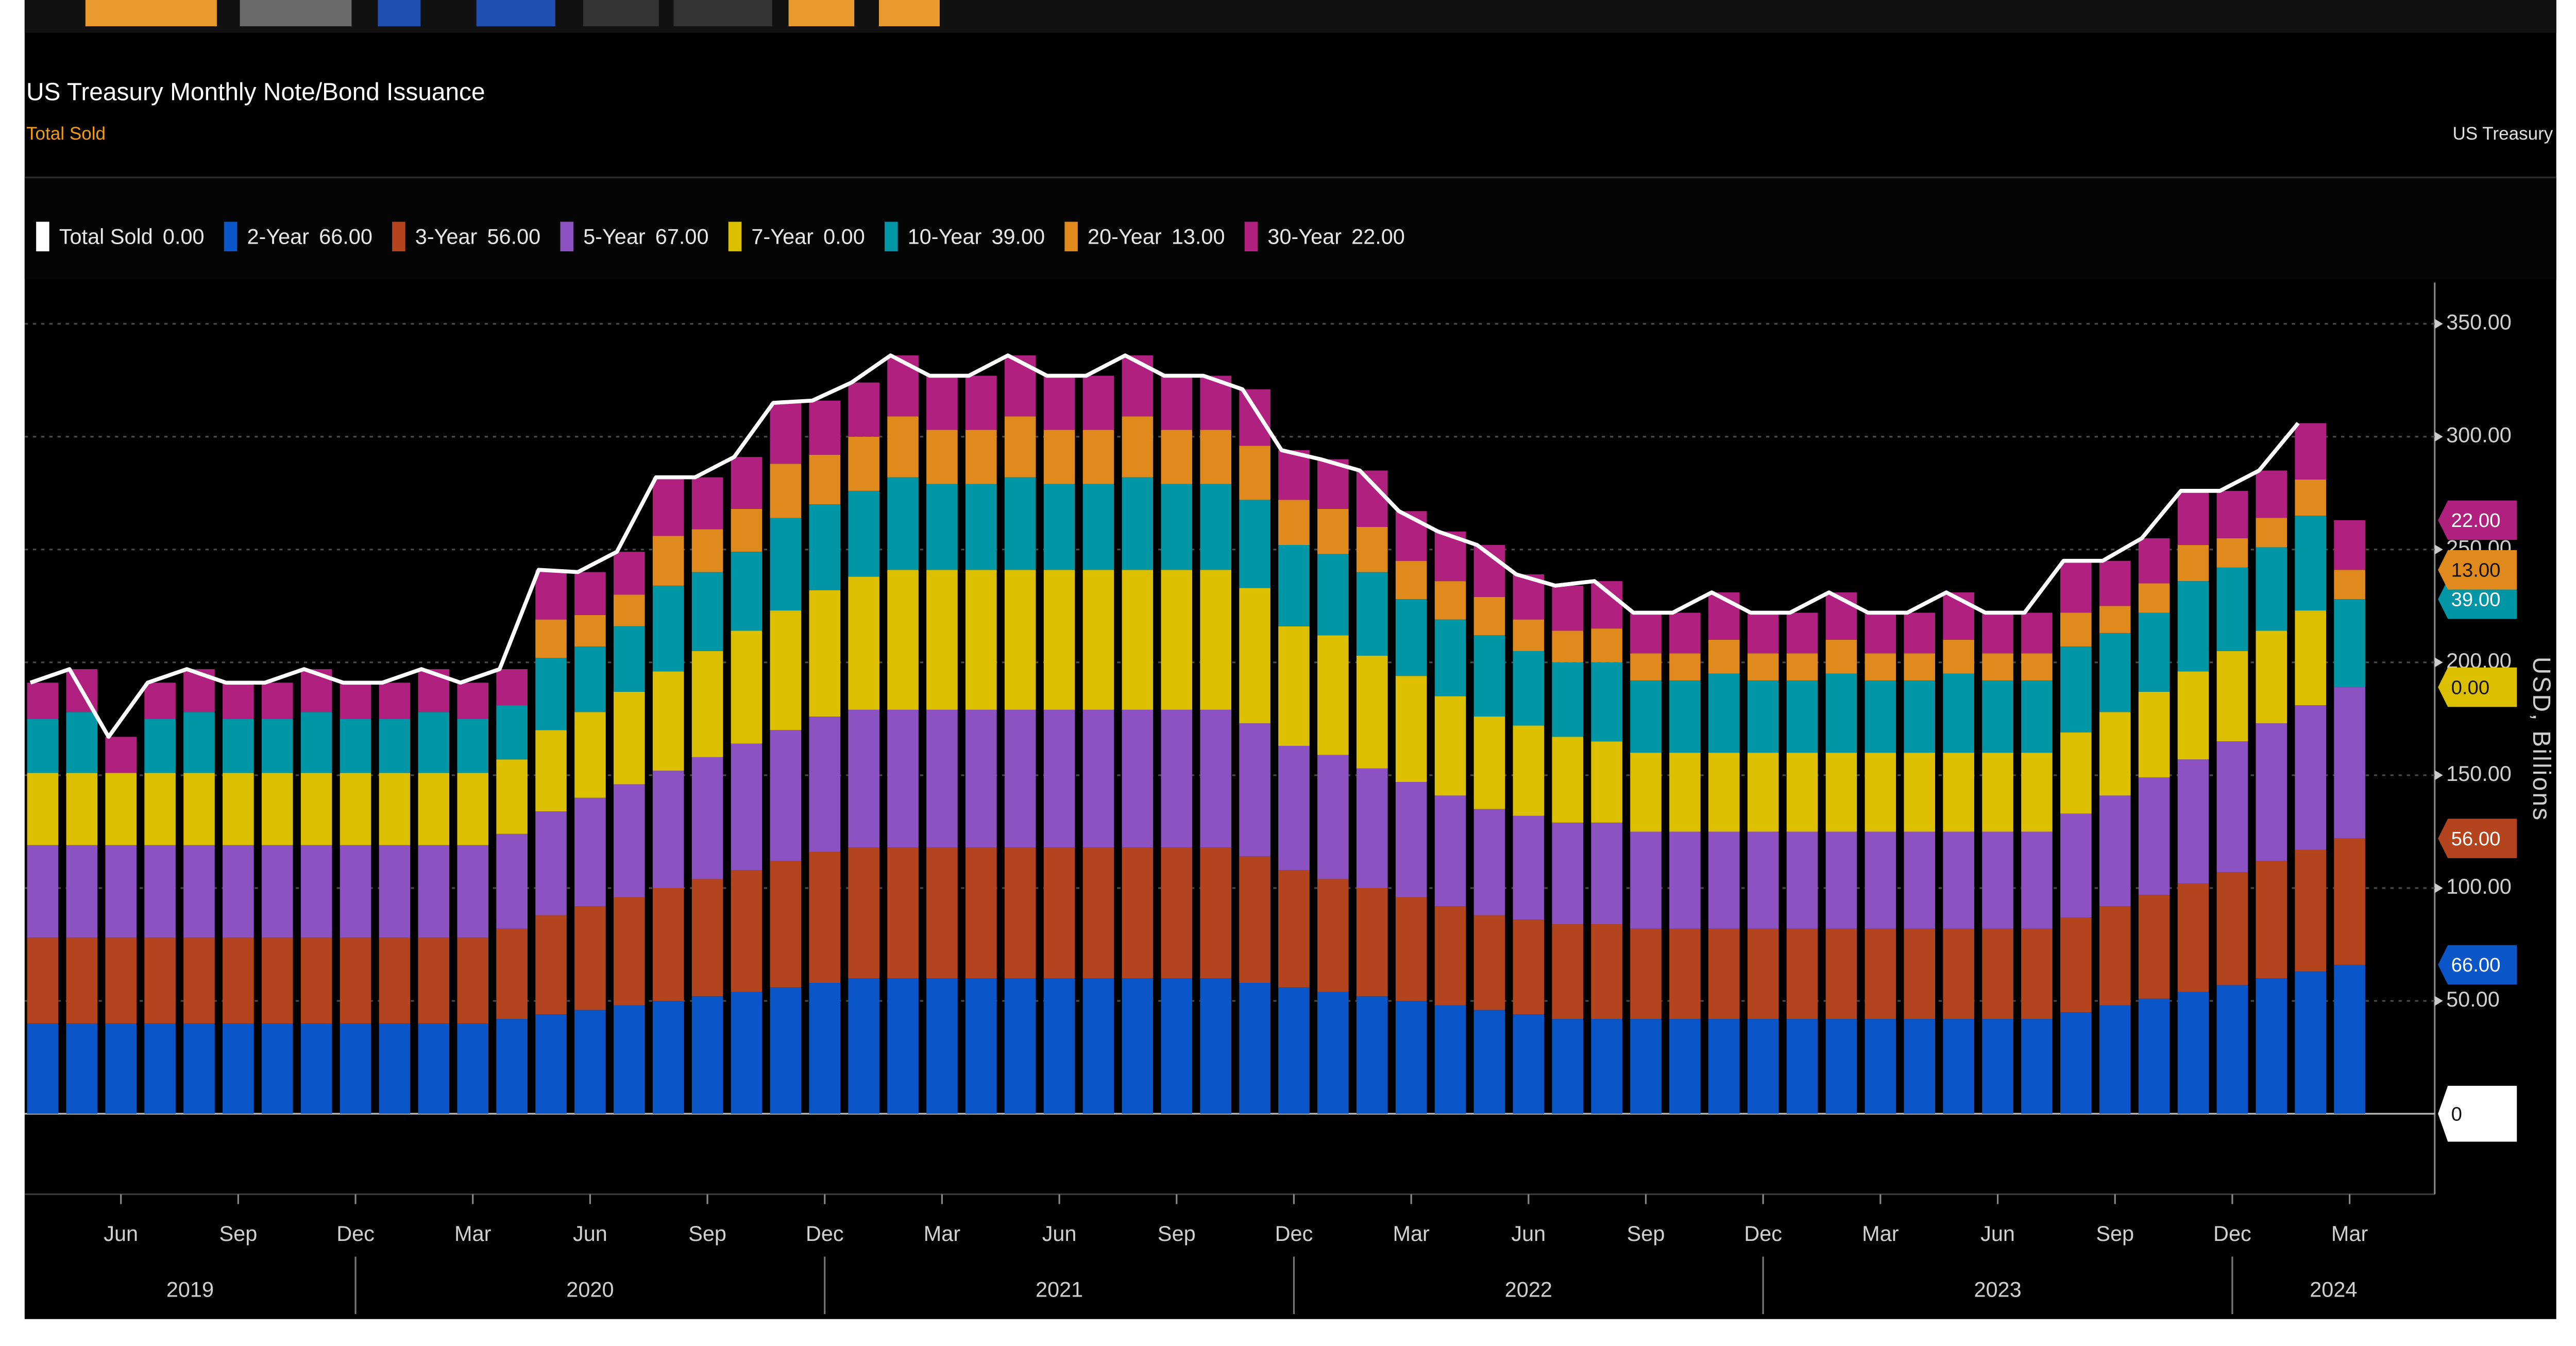 Image resolution: width=2576 pixels, height=1346 pixels. What do you see at coordinates (278, 236) in the screenshot?
I see `legend-name: 2-Year` at bounding box center [278, 236].